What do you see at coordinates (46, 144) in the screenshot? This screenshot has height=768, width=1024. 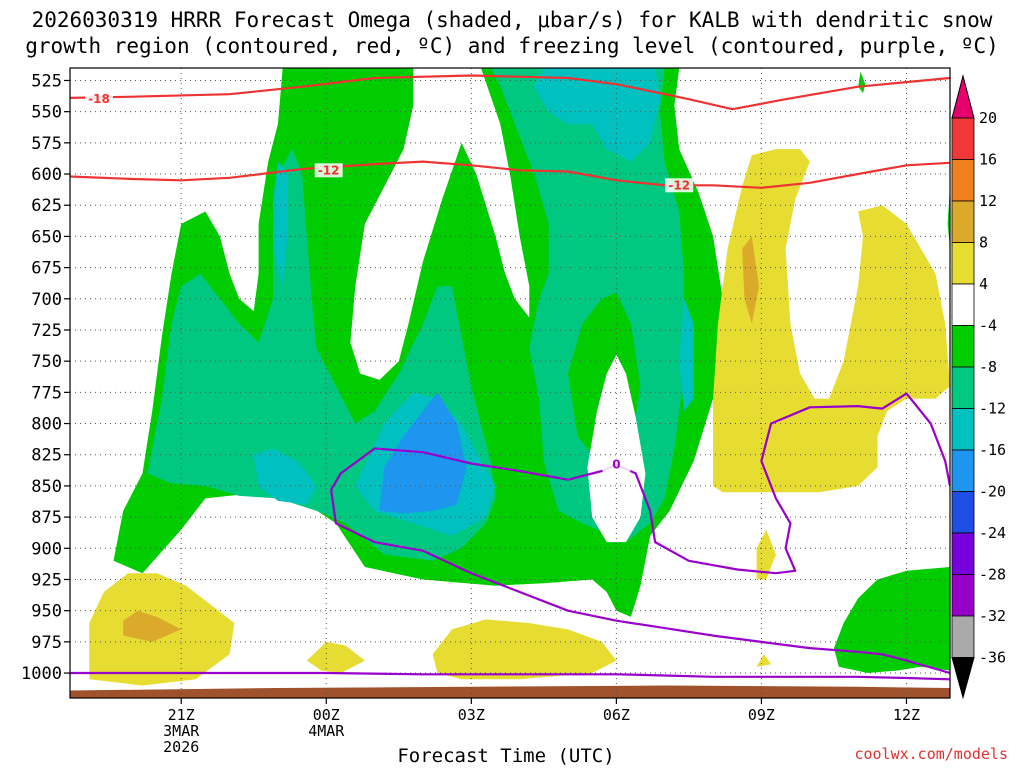 I see `y-tick-label: 575` at bounding box center [46, 144].